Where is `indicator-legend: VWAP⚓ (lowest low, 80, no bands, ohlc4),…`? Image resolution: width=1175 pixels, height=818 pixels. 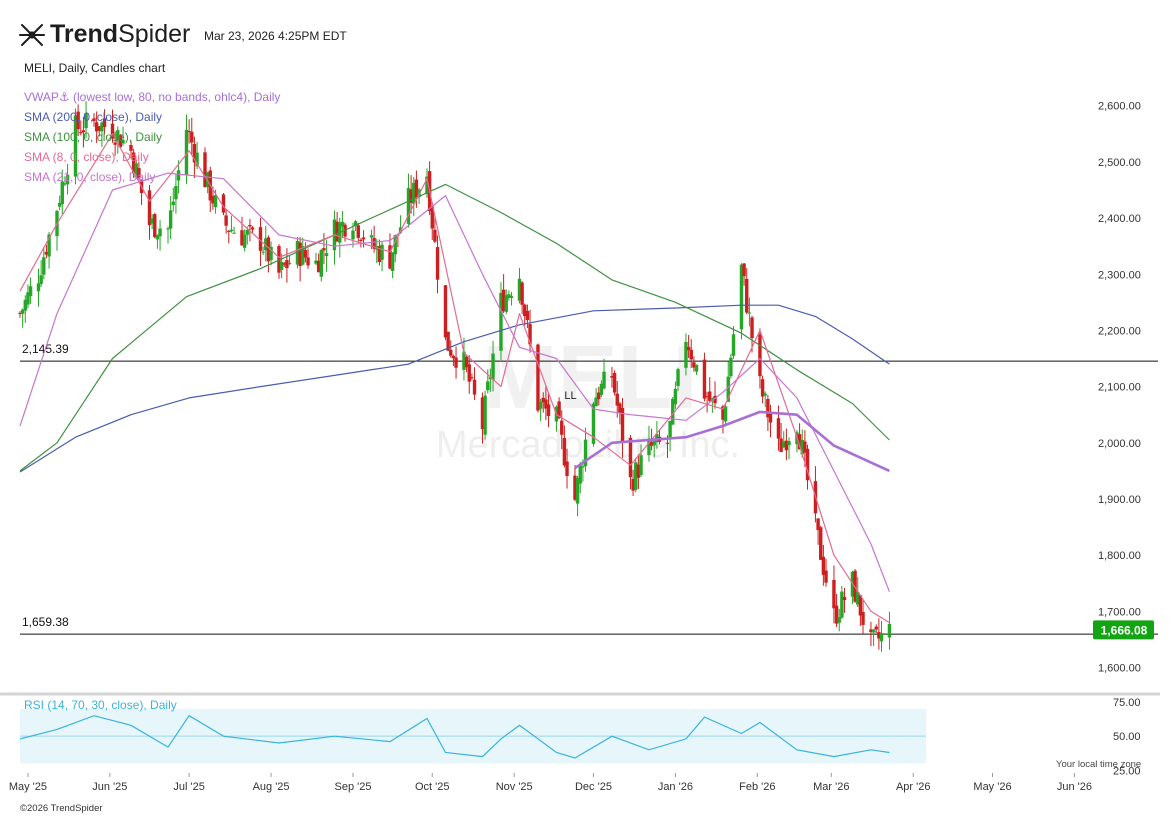
indicator-legend: VWAP⚓ (lowest low, 80, no bands, ohlc4),… is located at coordinates (152, 137).